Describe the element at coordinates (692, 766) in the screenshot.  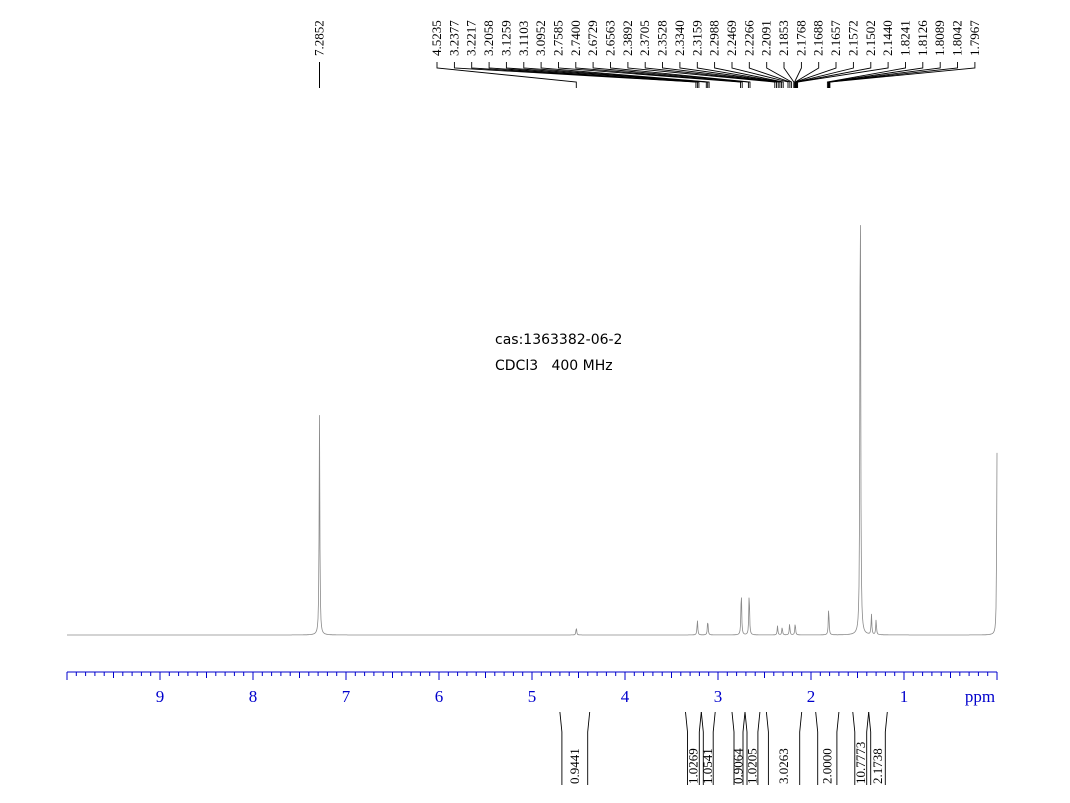
I see `integral-label: 1.0269` at that location.